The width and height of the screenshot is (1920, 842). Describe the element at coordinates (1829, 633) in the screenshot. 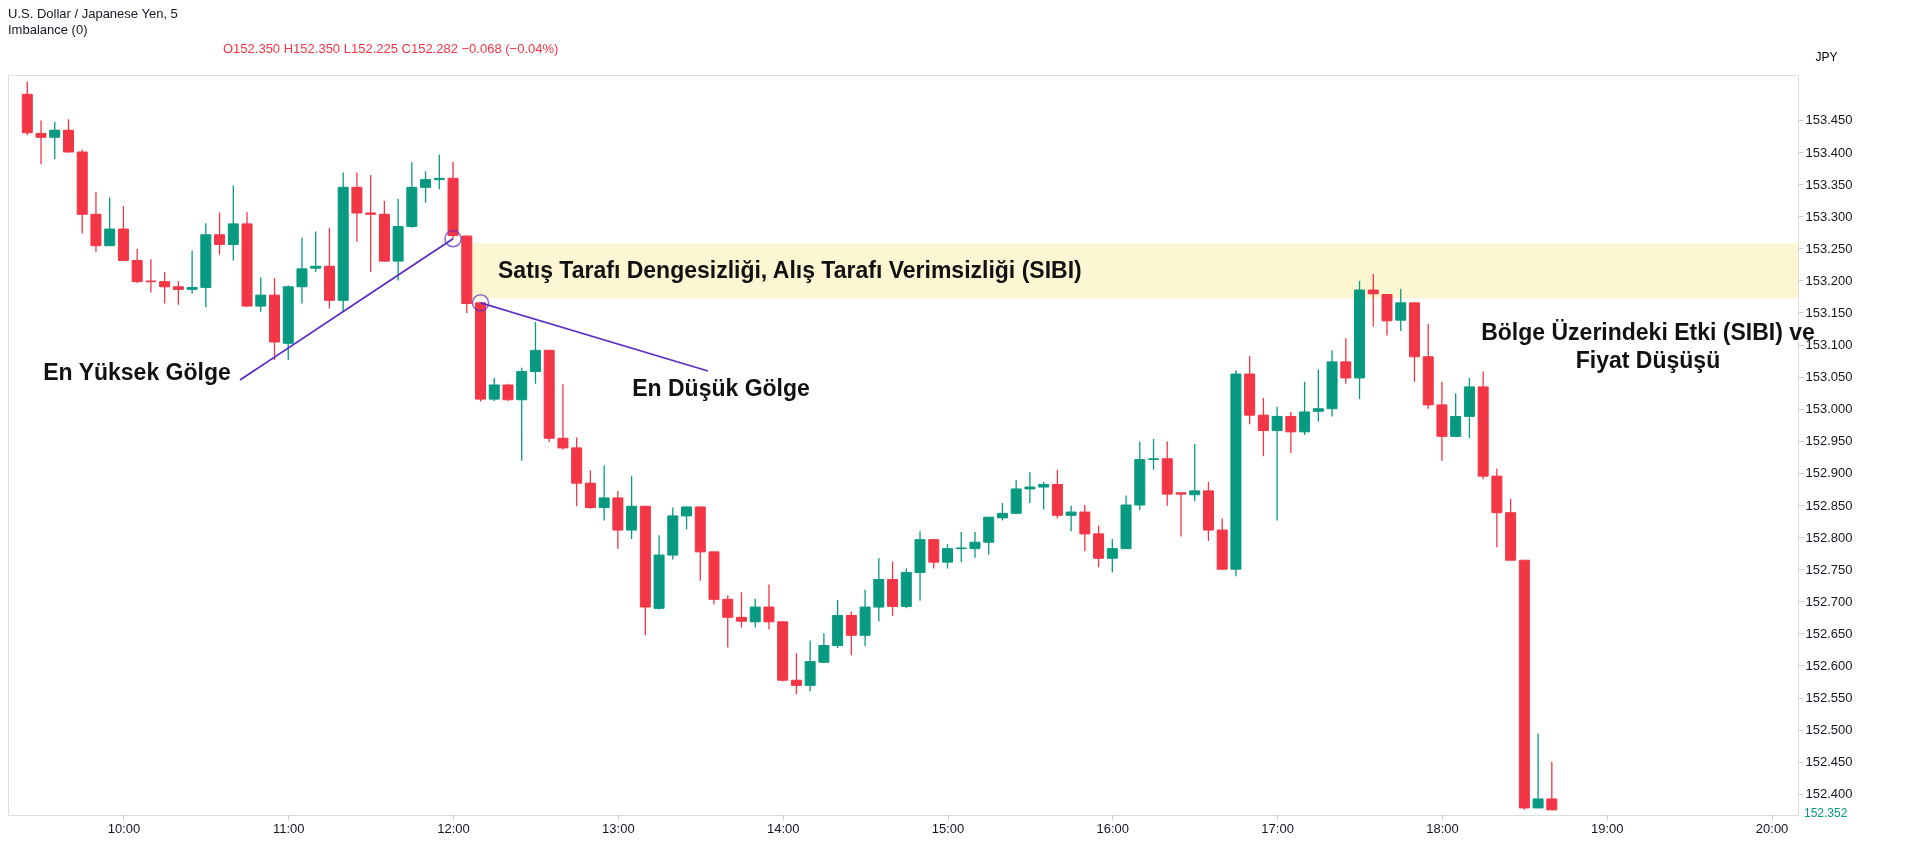

I see `y-tick-label: 152.650` at that location.